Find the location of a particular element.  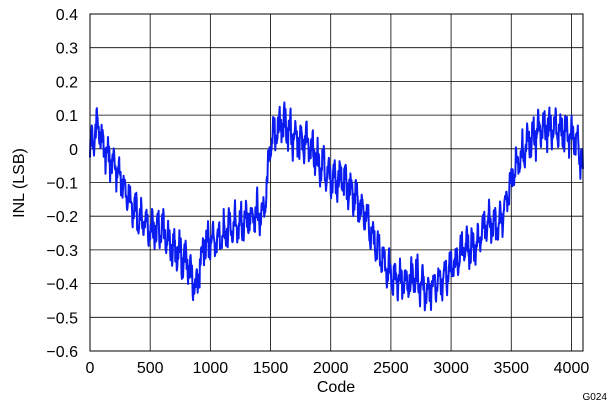

x-tick-label: 3000 is located at coordinates (451, 368).